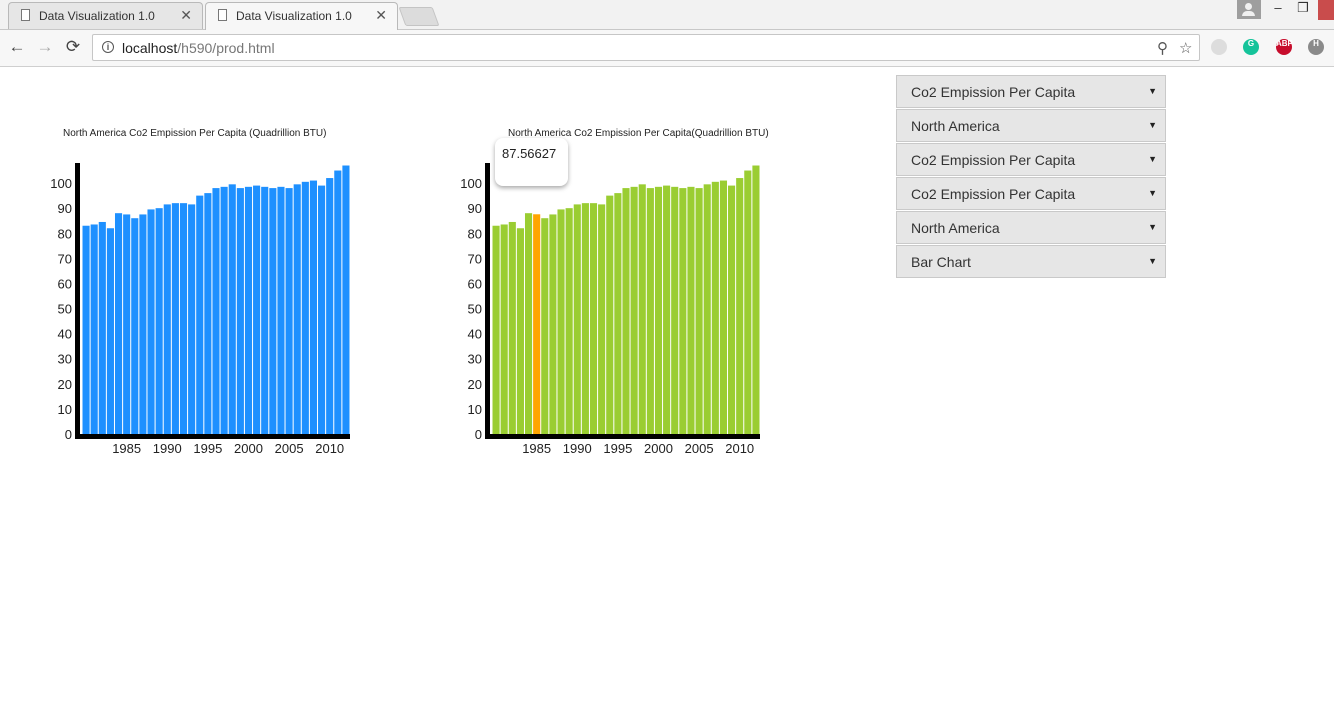  What do you see at coordinates (108, 47) in the screenshot?
I see `info-icon: i` at bounding box center [108, 47].